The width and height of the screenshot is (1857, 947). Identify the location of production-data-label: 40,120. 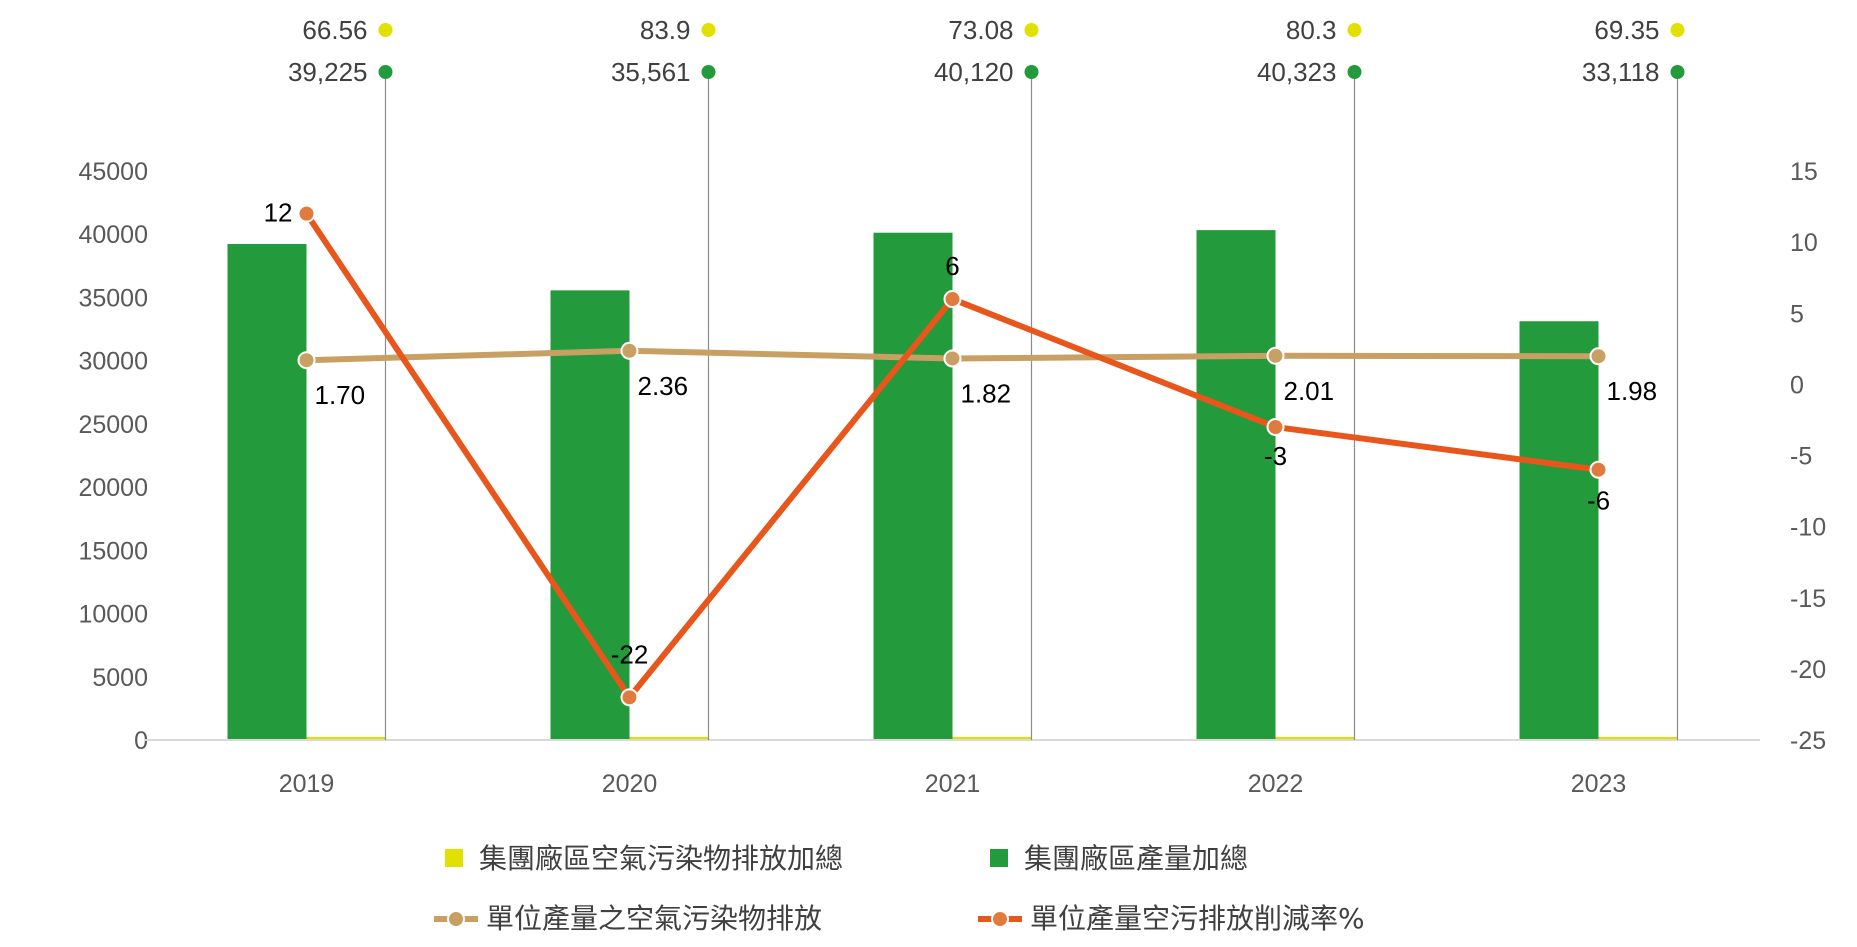
(974, 72).